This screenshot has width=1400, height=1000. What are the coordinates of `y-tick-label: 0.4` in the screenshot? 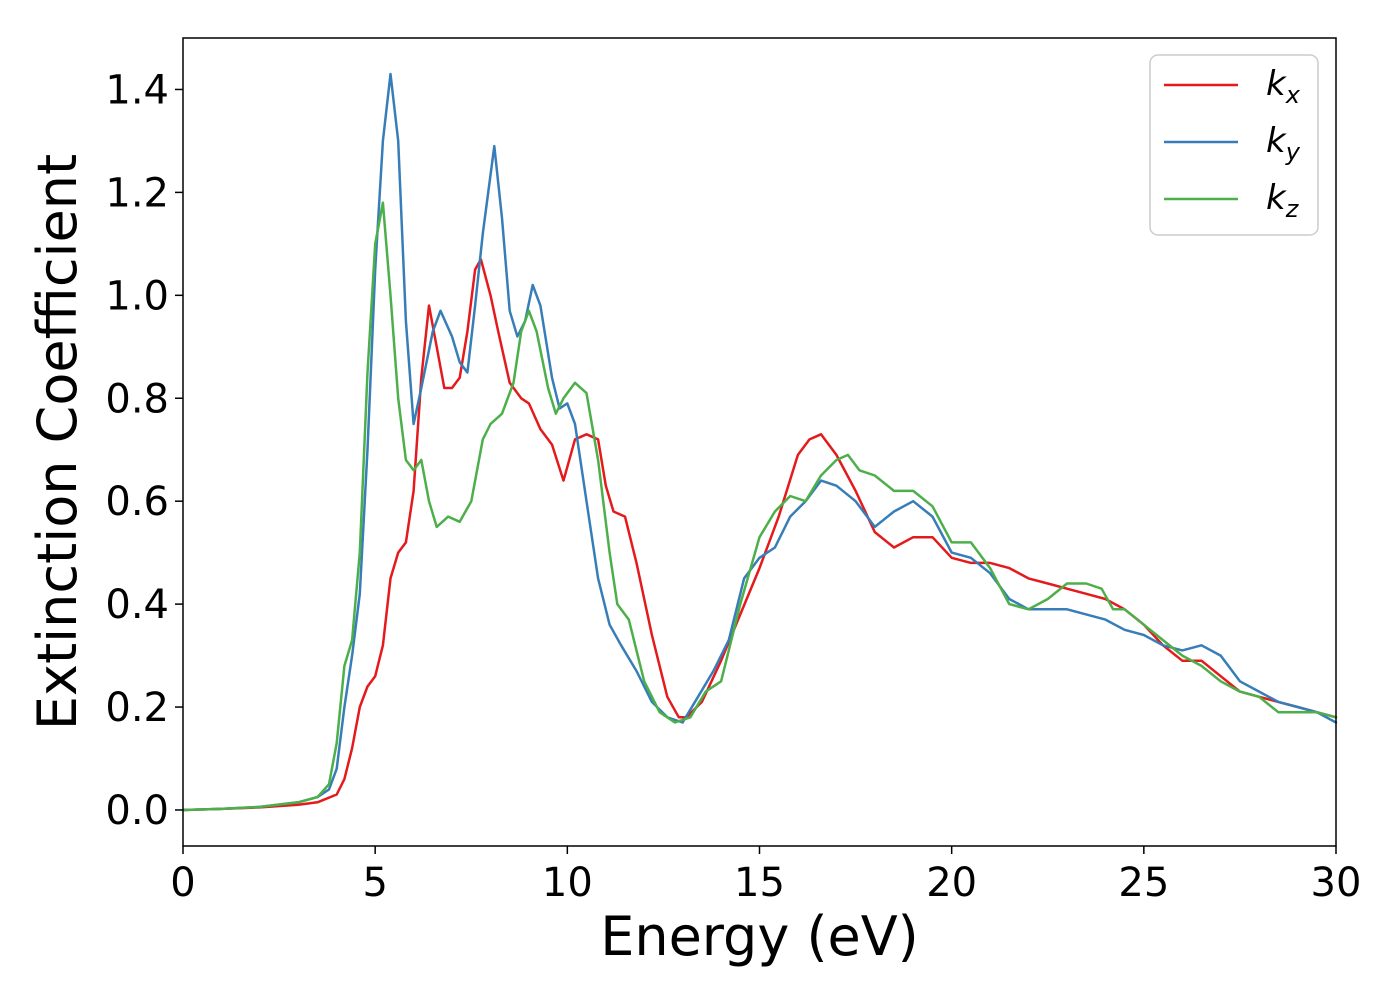 It's located at (137, 605).